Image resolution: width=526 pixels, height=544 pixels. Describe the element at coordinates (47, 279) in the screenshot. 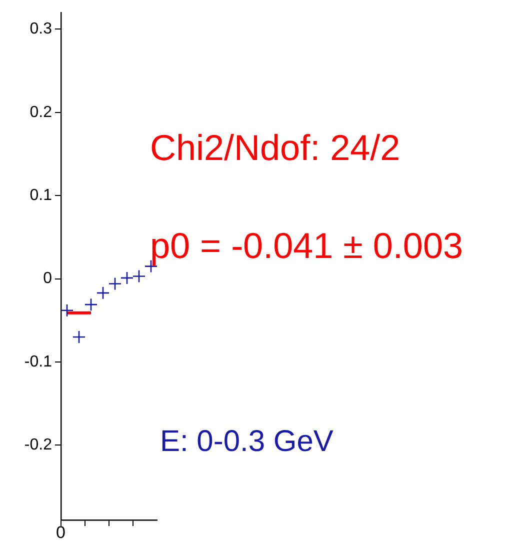

I see `y-tick-label: 0` at that location.